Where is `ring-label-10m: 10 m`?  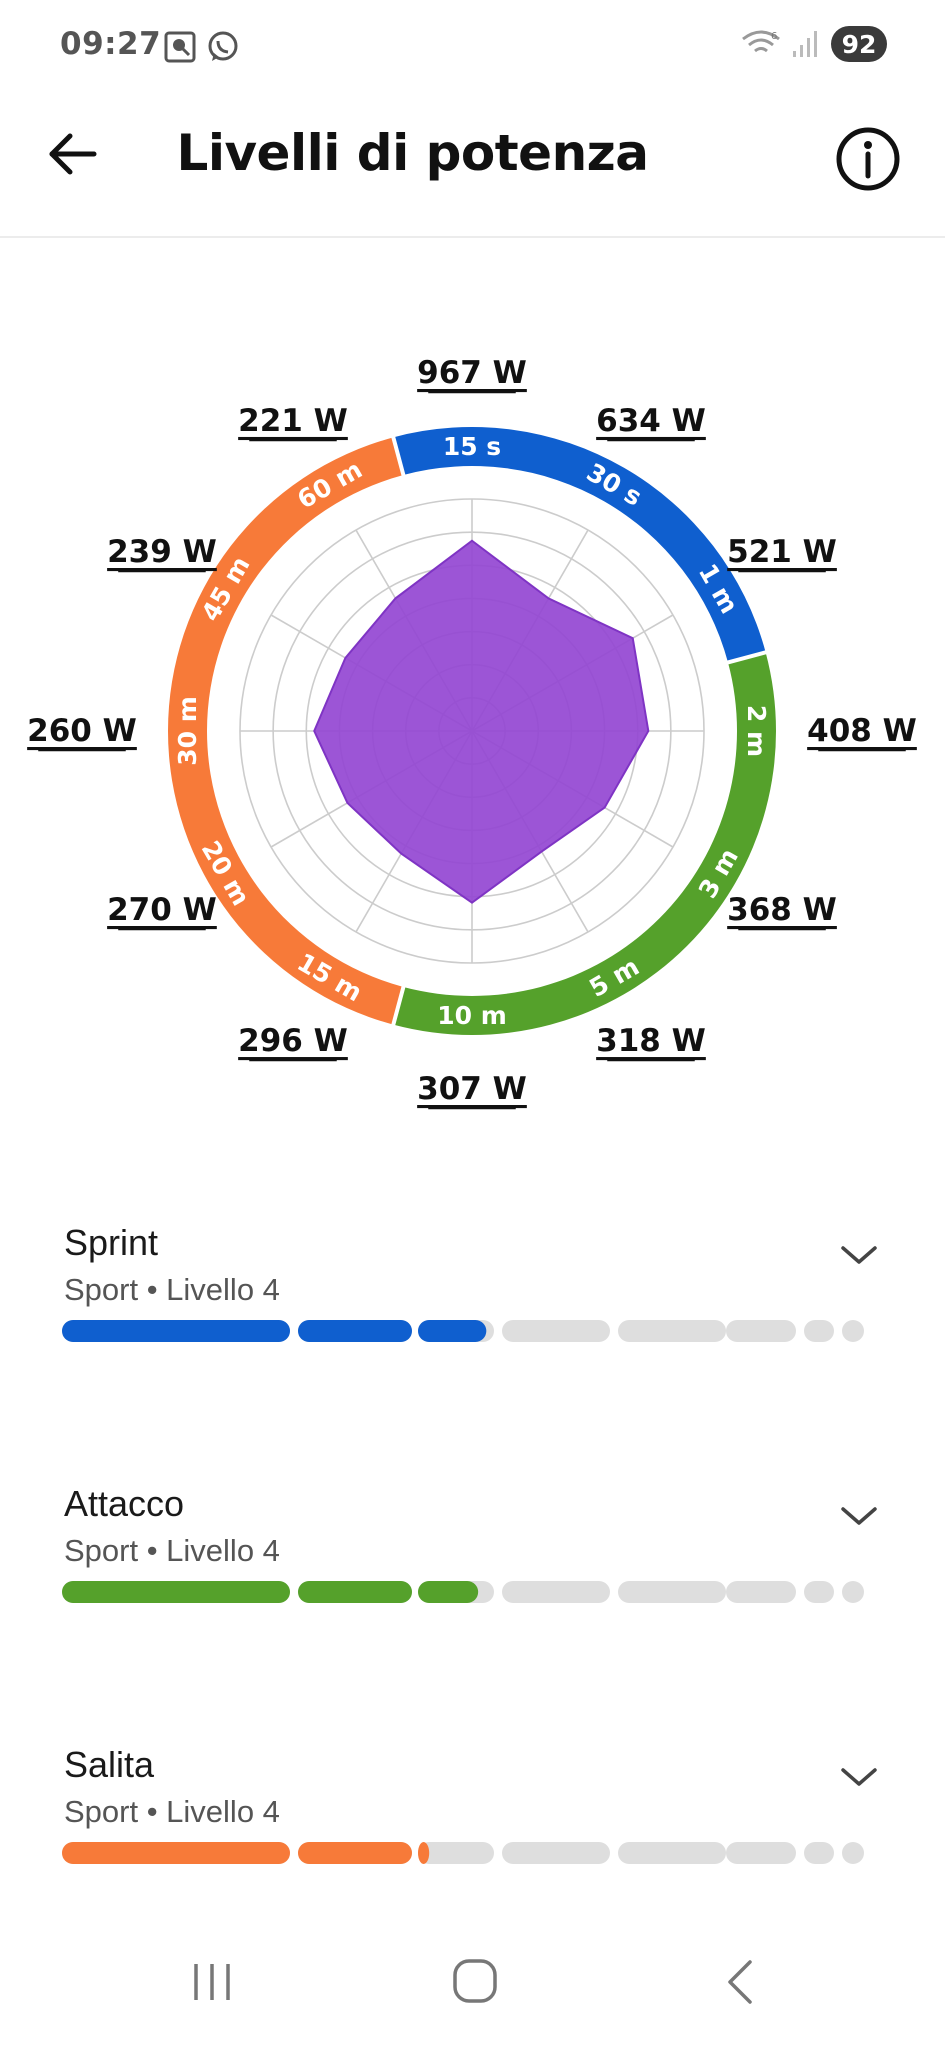 ring-label-10m: 10 m is located at coordinates (472, 1015).